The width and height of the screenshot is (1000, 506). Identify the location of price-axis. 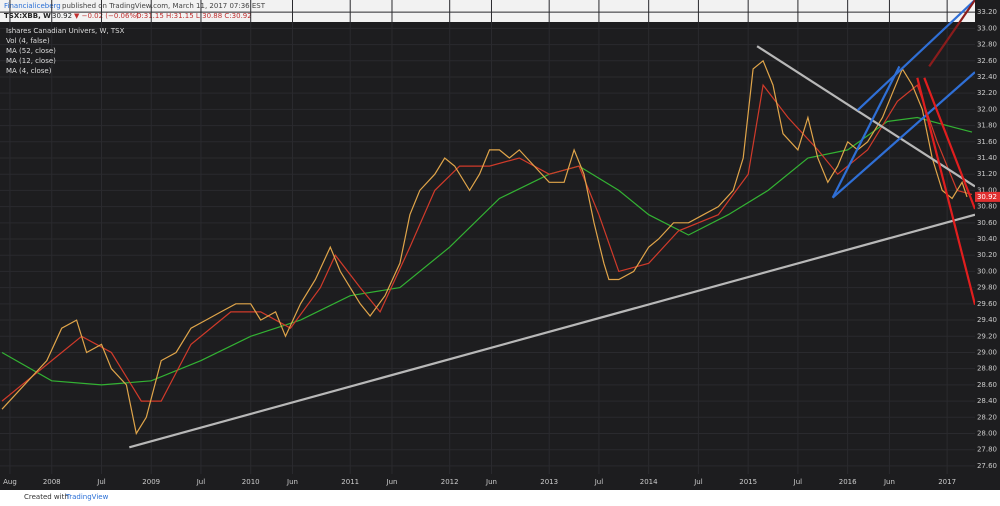
(987, 245).